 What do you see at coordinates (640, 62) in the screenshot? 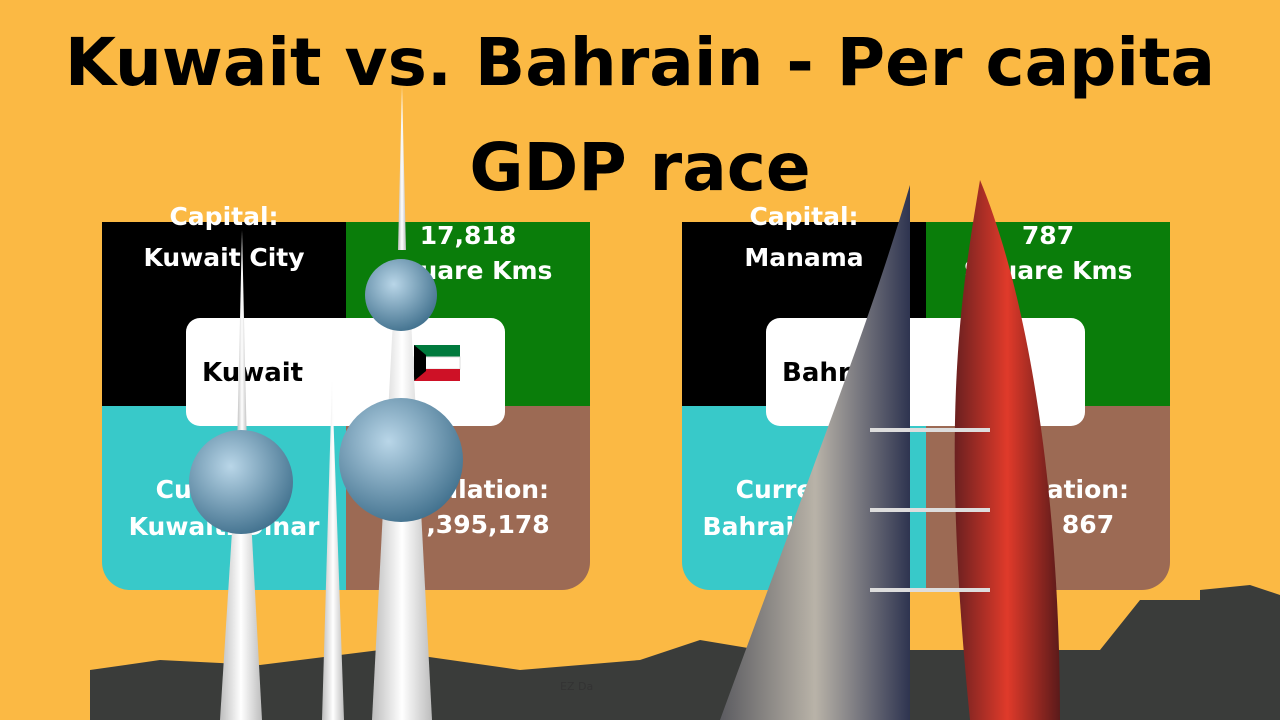
I see `title: Kuwait vs. Bahrain - Per capita` at bounding box center [640, 62].